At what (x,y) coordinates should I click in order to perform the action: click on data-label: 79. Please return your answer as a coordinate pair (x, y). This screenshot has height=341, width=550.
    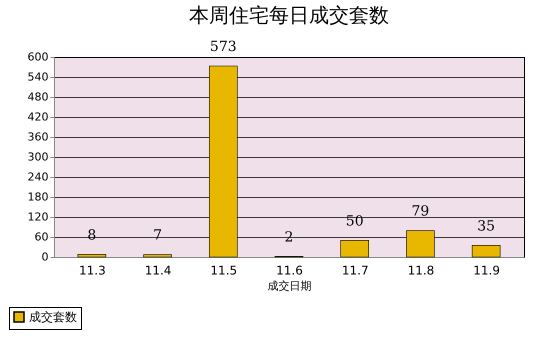
    Looking at the image, I should click on (421, 212).